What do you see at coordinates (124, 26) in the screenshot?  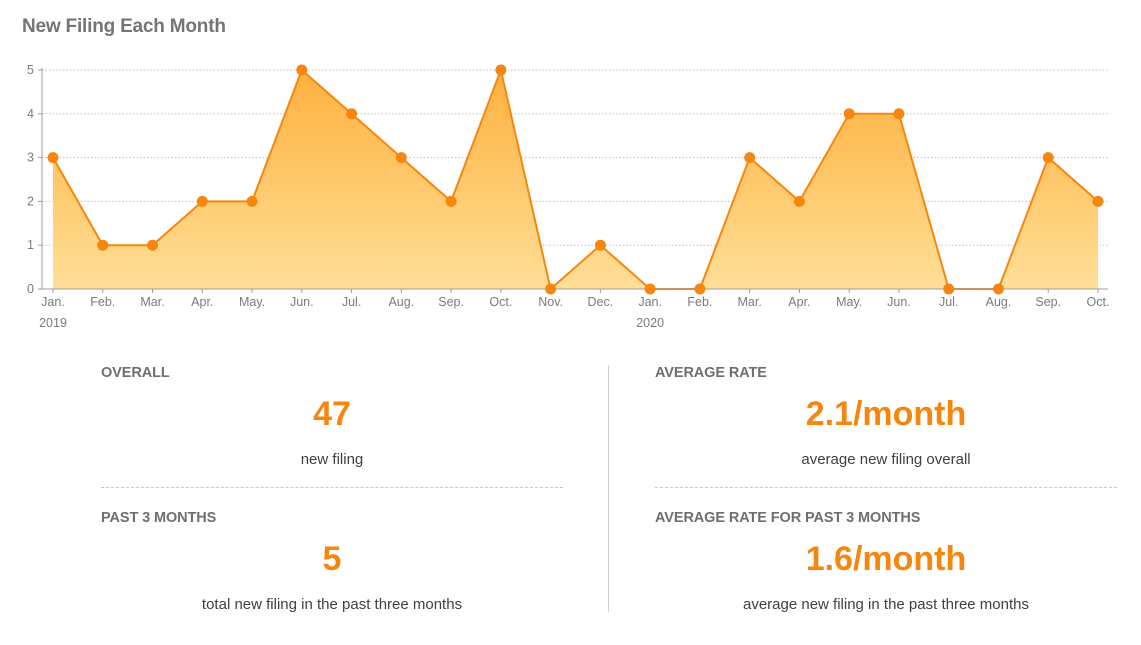 I see `chart-title: New Filing Each Month` at bounding box center [124, 26].